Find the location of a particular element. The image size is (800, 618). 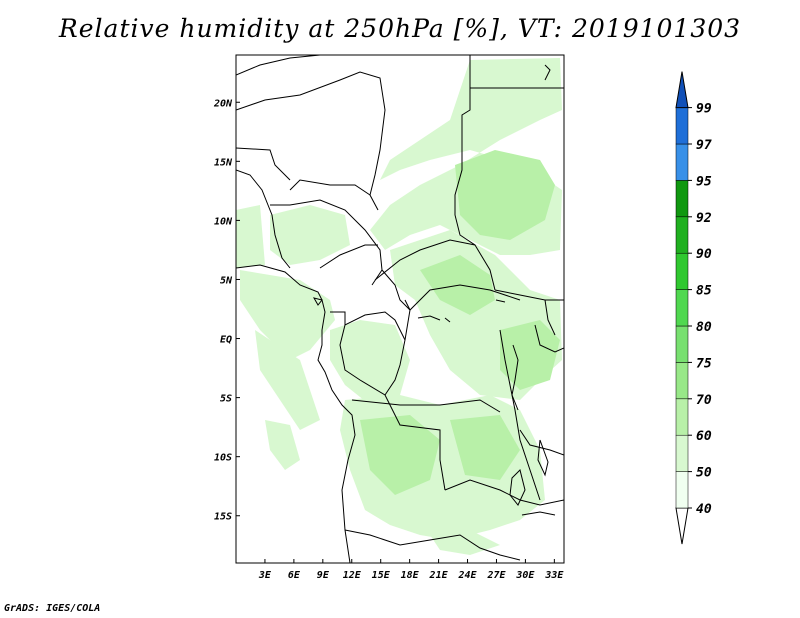

footer-credit: GrADS: IGES/COLA is located at coordinates (52, 608).